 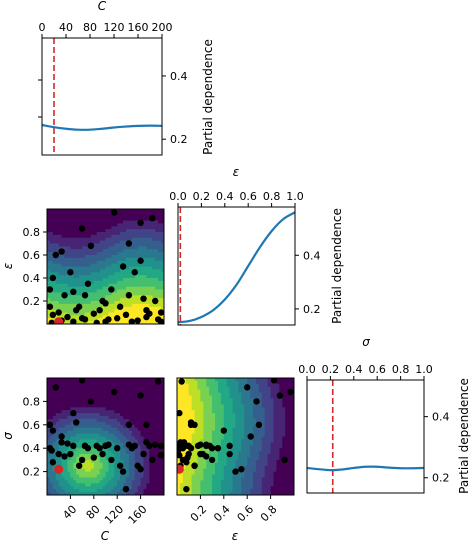 I want to click on contour-sigma-c-sample-point, so click(x=73, y=446).